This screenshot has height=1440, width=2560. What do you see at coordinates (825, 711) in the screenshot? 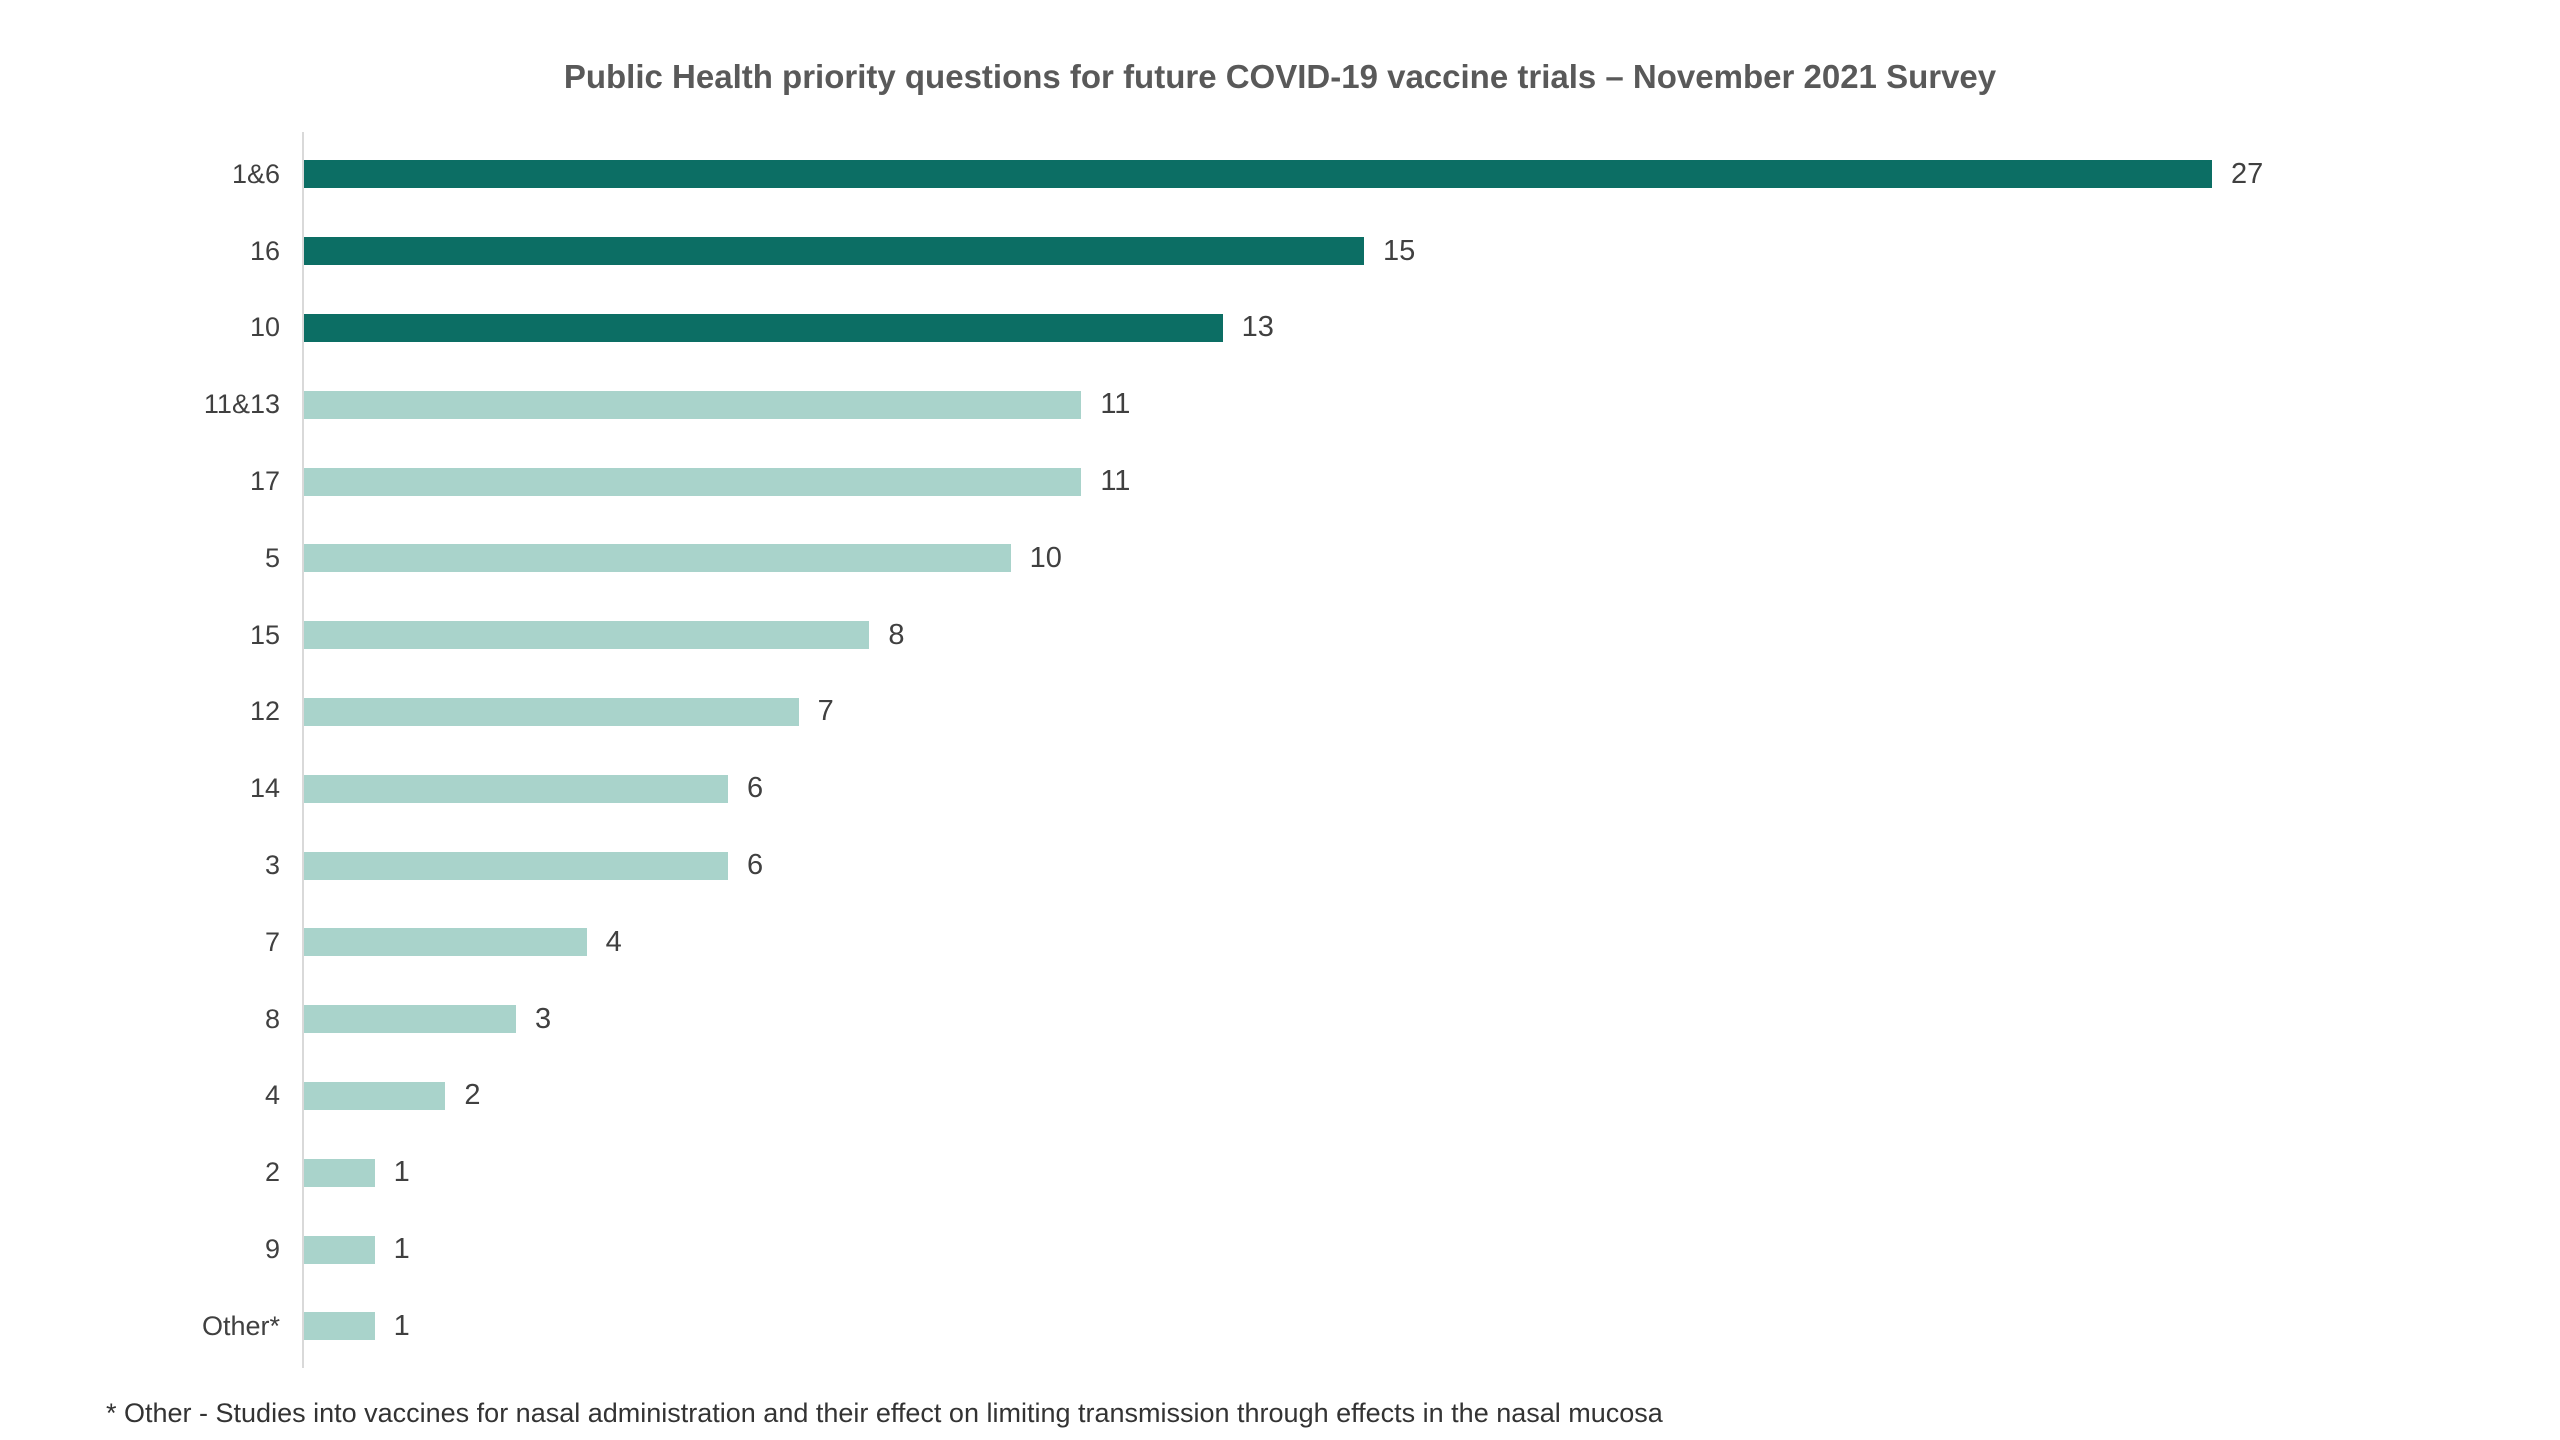
I see `value-label: 7` at bounding box center [825, 711].